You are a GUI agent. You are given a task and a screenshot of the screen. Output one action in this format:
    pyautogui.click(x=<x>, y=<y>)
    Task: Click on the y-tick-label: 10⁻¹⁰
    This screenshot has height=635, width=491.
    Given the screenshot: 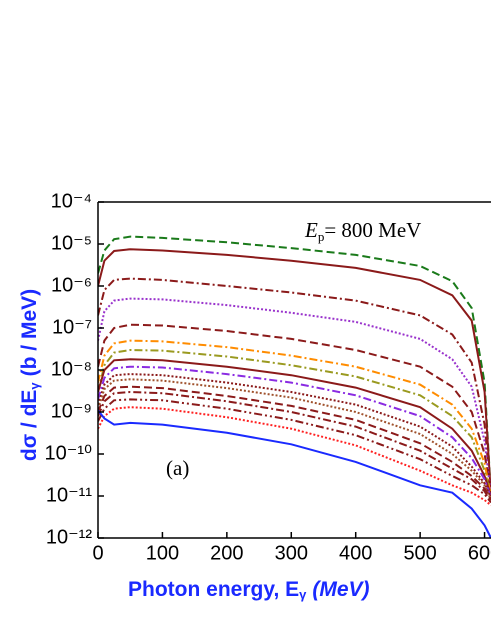 What is the action you would take?
    pyautogui.click(x=68, y=453)
    